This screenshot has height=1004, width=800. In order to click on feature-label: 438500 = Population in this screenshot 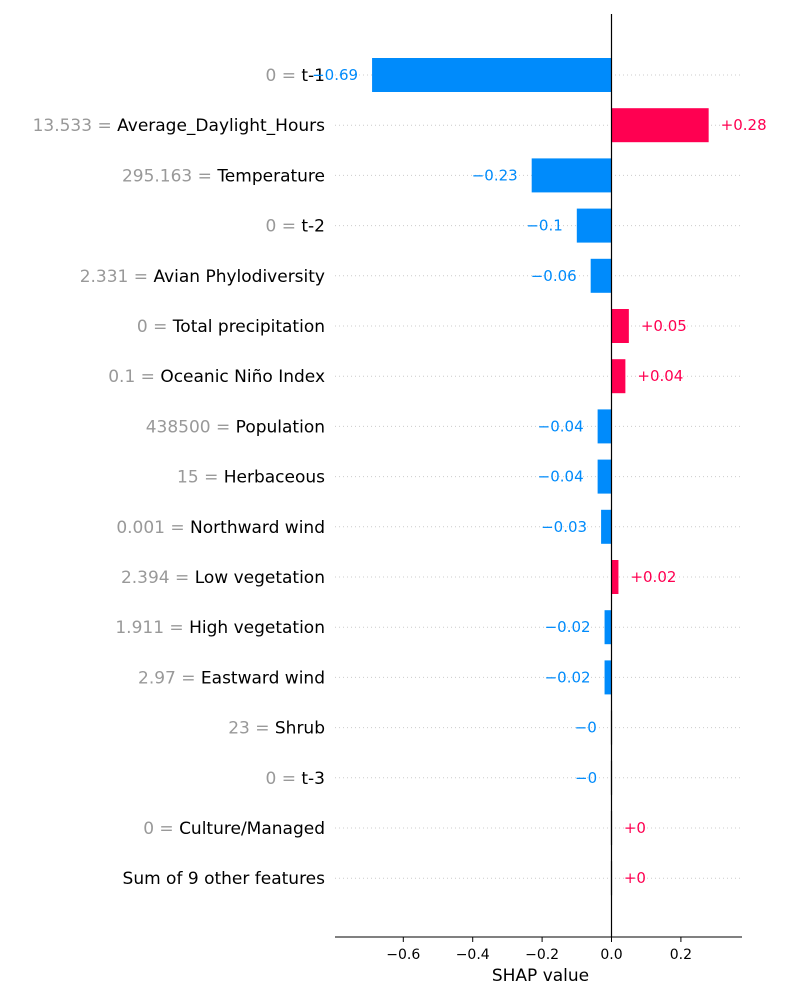, I will do `click(235, 427)`.